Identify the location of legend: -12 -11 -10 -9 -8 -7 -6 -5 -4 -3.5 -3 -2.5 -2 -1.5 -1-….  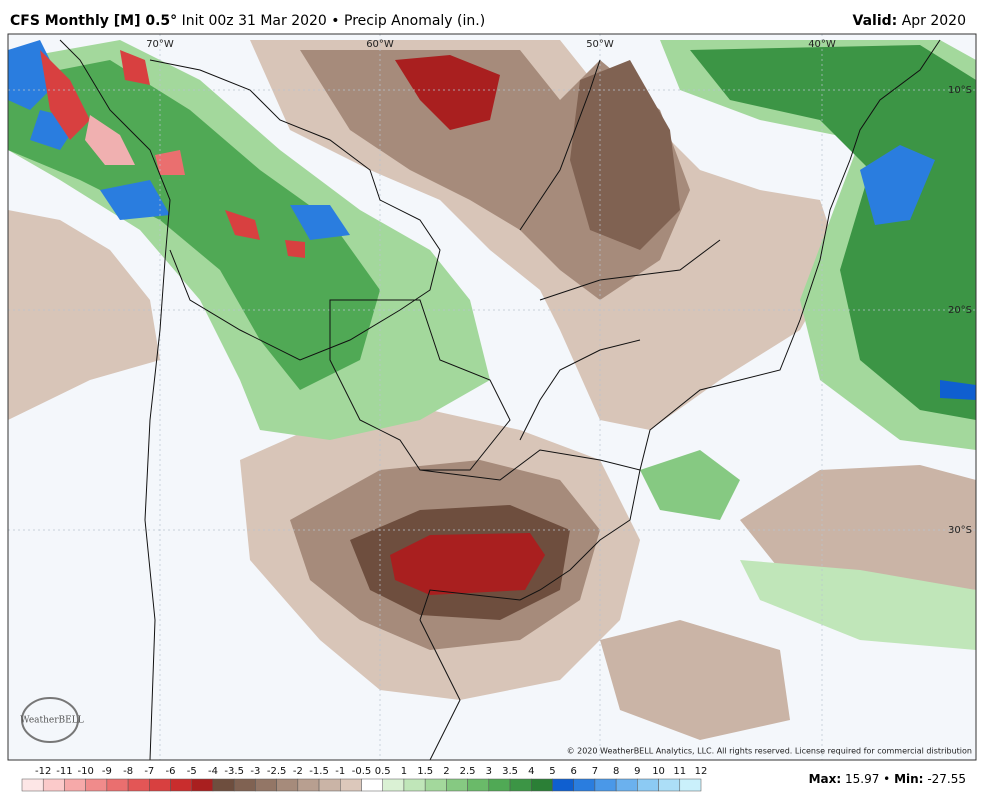
(364, 779).